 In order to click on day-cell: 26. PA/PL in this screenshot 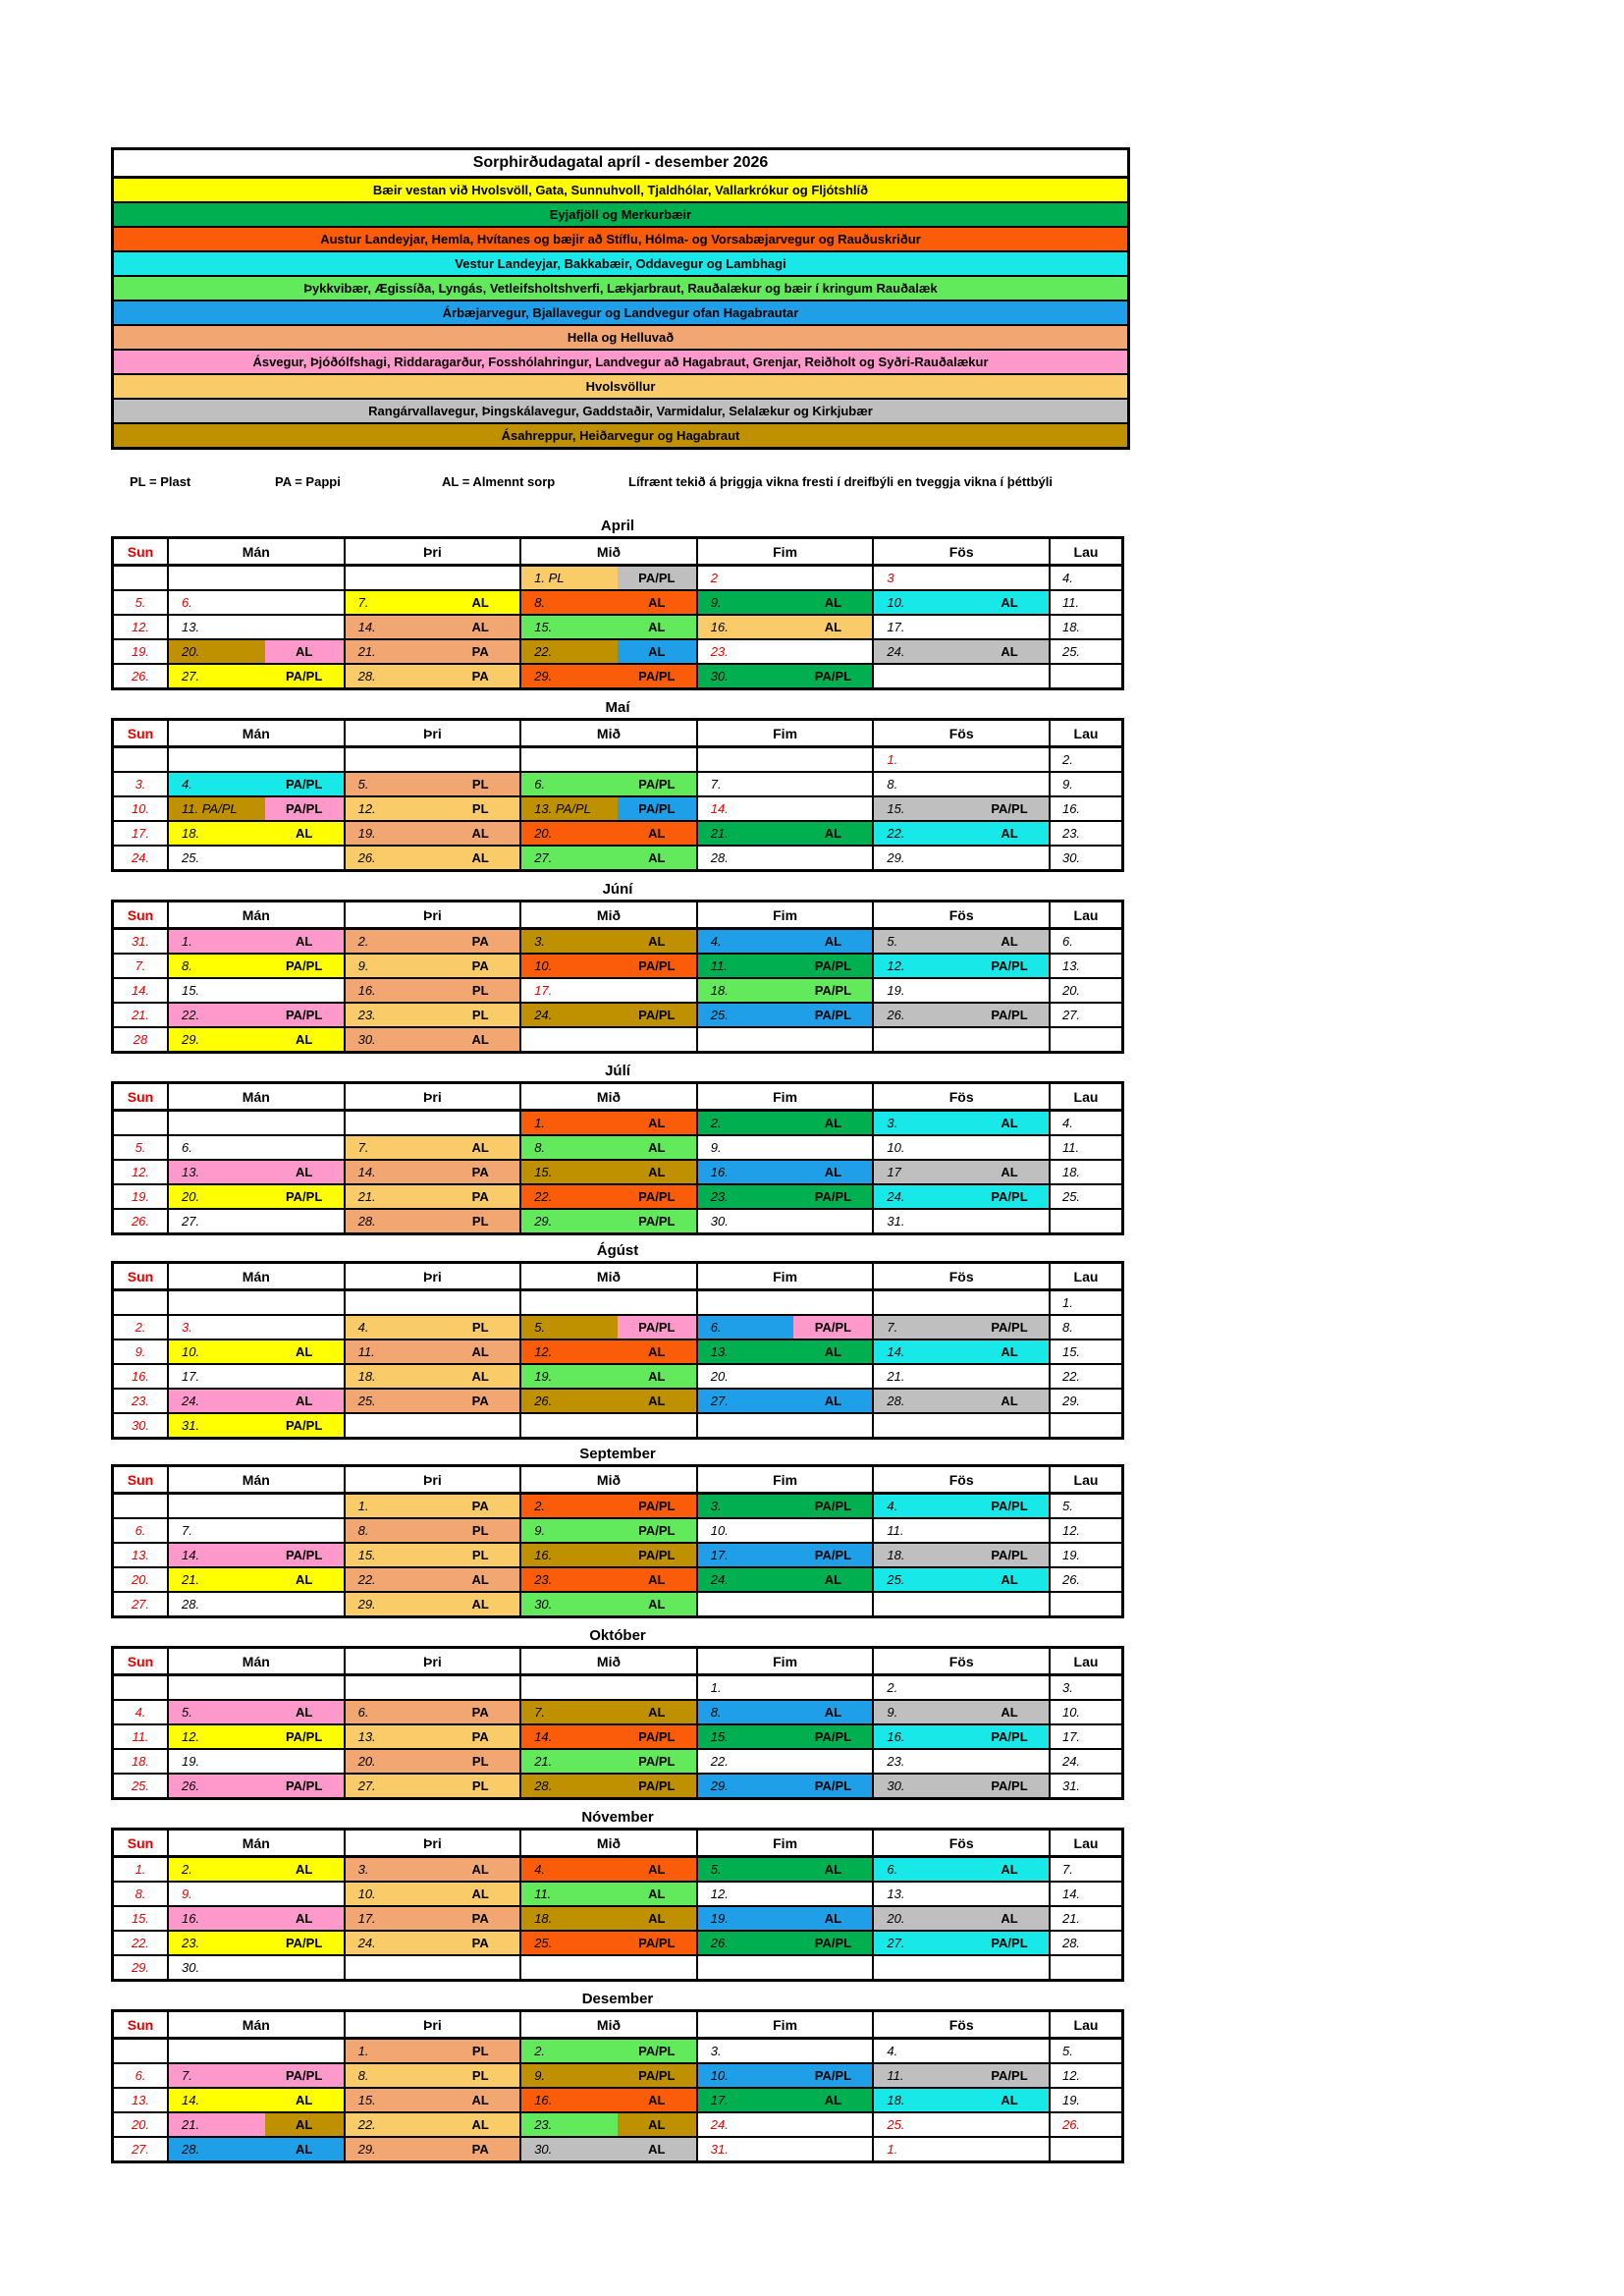, I will do `click(962, 1015)`.